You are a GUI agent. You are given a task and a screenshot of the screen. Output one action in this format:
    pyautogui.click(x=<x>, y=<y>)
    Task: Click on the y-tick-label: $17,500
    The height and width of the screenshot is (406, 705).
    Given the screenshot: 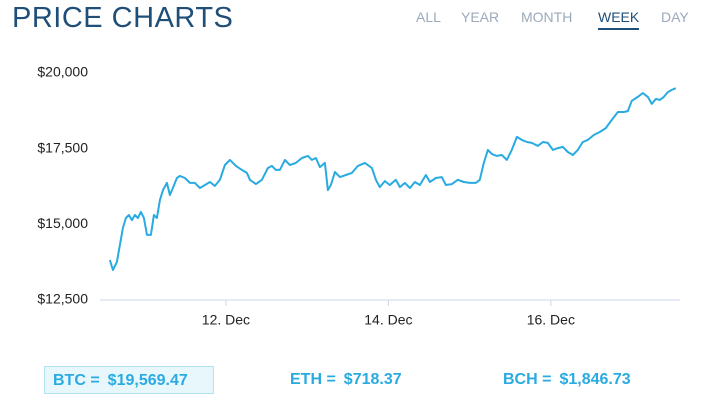 What is the action you would take?
    pyautogui.click(x=62, y=147)
    